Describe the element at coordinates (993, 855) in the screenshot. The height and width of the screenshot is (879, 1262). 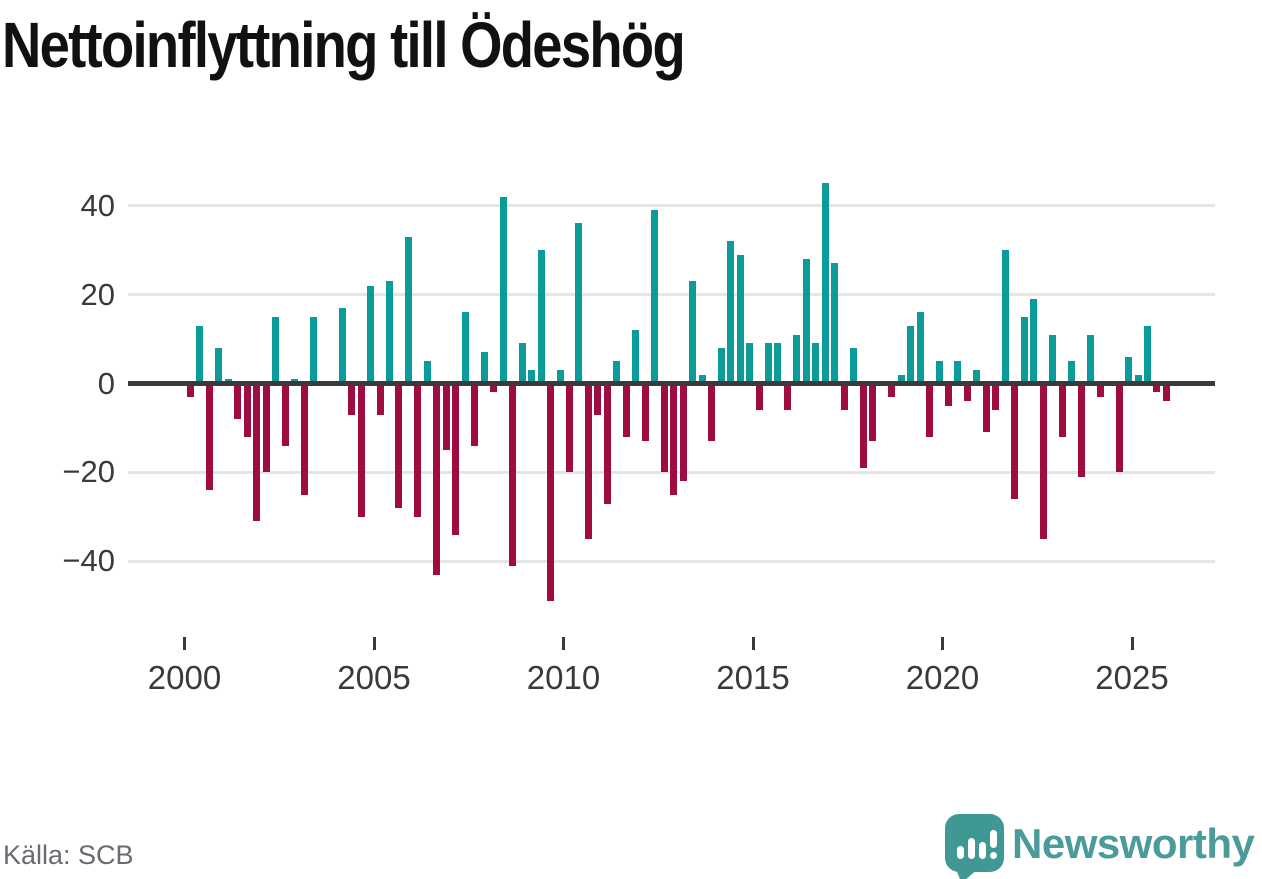
I see `exclamation-dot-icon` at that location.